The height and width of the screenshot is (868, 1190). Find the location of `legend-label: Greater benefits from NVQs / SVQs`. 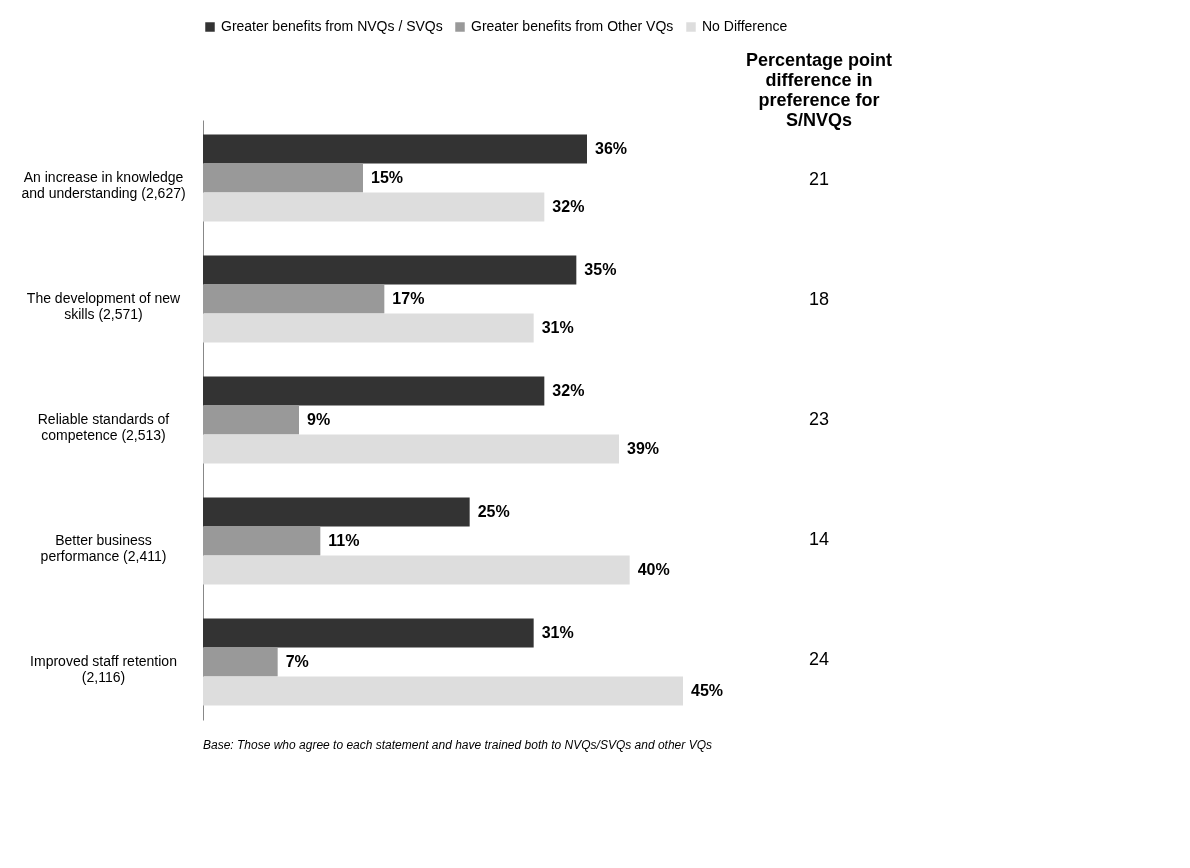

legend-label: Greater benefits from NVQs / SVQs is located at coordinates (332, 26).